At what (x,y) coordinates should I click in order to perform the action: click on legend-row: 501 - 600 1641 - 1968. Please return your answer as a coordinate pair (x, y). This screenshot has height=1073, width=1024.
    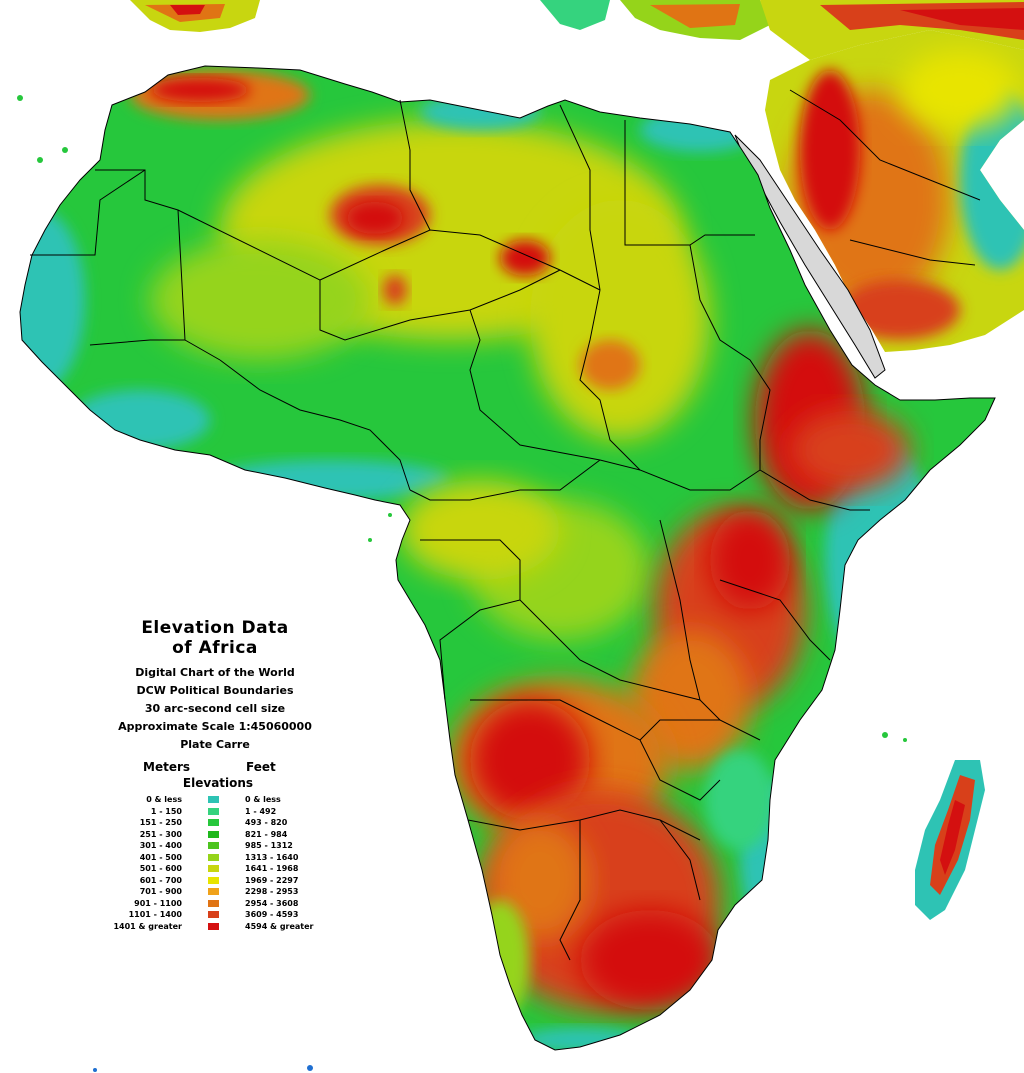
    Looking at the image, I should click on (215, 869).